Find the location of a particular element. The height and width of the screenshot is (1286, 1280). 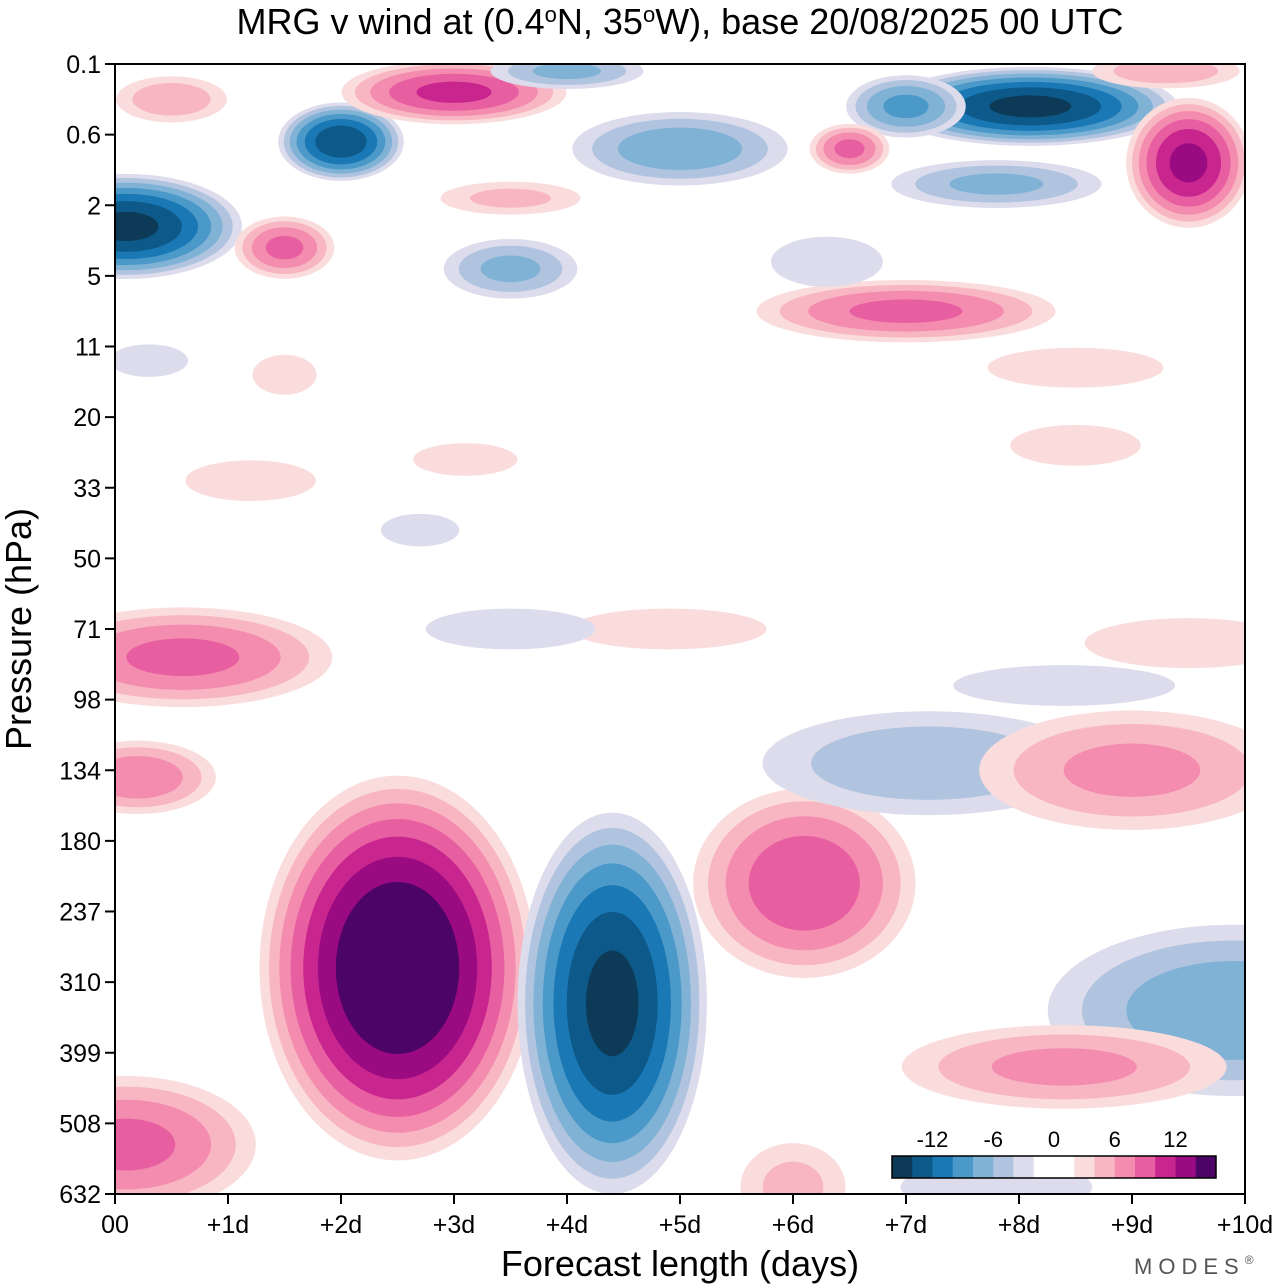

x-tick-label: +7d is located at coordinates (906, 1225).